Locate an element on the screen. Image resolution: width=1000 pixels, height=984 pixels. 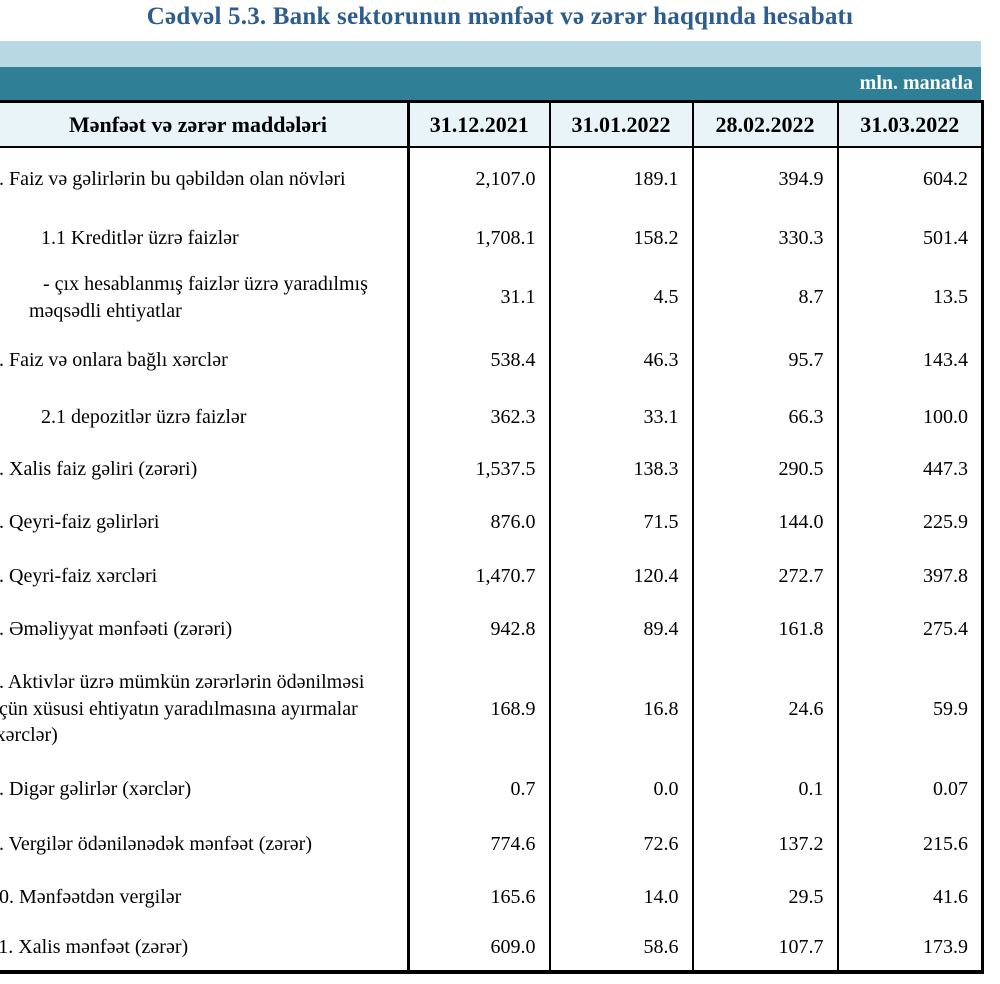
value-cell: 158.2 is located at coordinates (620, 238).